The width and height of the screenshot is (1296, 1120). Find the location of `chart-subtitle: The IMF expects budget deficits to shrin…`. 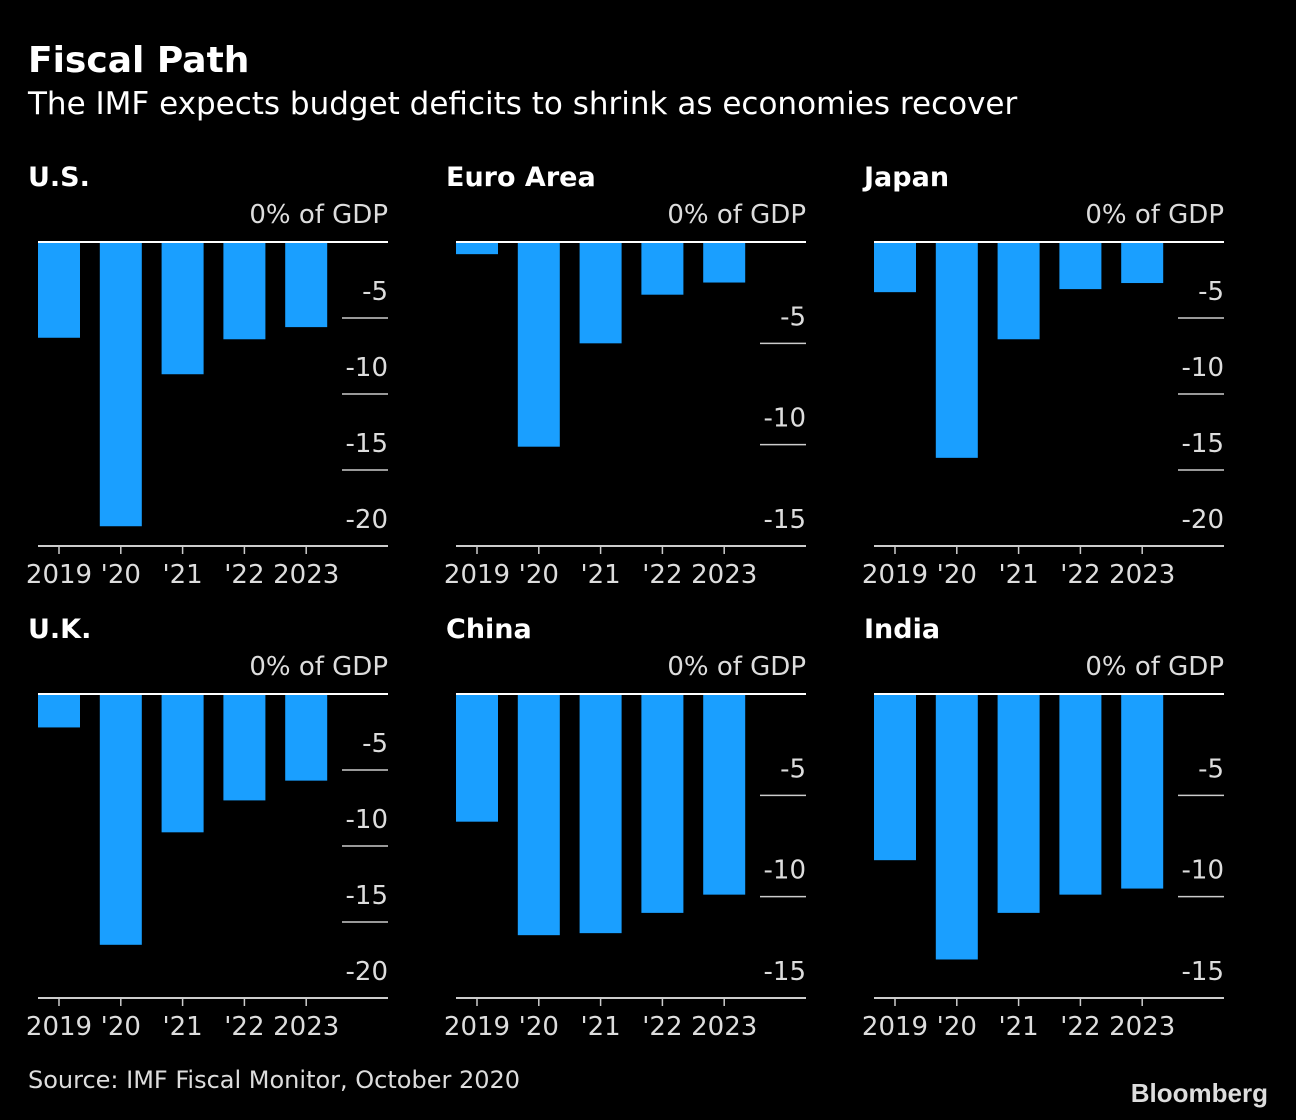

chart-subtitle: The IMF expects budget deficits to shrin… is located at coordinates (523, 104).